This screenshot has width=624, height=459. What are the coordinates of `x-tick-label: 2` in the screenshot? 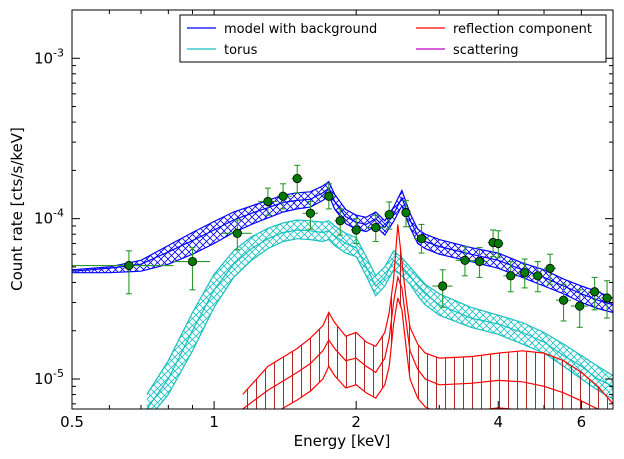 It's located at (356, 422).